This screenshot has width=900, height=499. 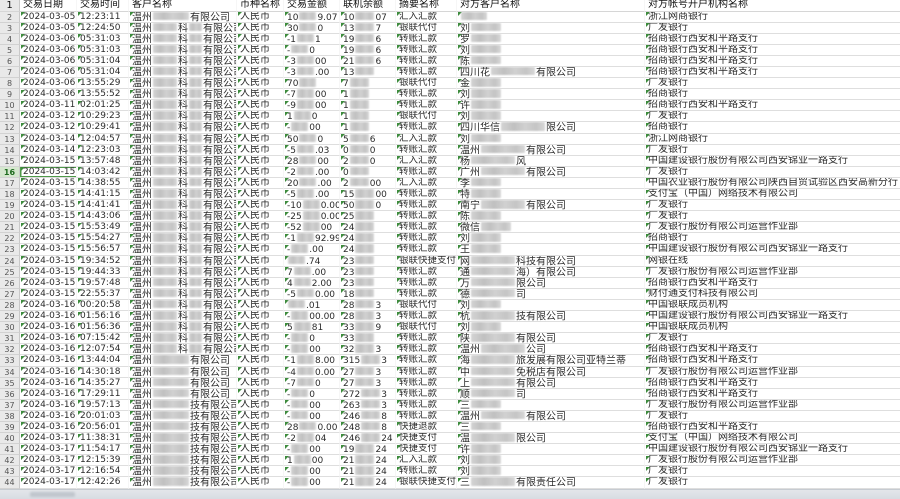 I want to click on column-header-amount: 交易金额, so click(x=312, y=6).